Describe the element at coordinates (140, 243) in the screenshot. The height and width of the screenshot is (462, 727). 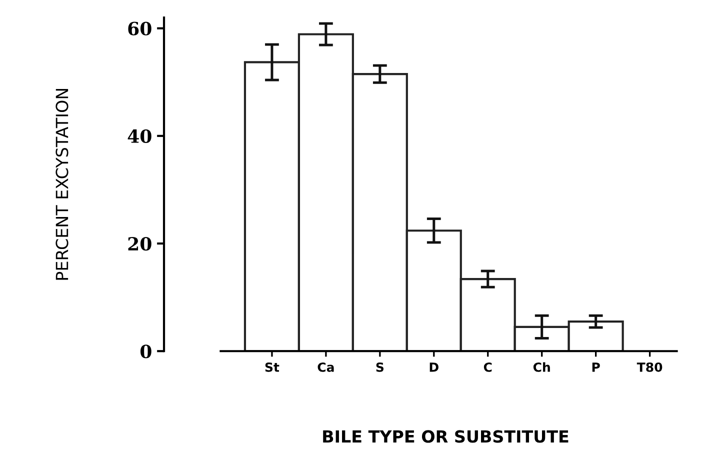
I see `y-tick-label: 20` at that location.